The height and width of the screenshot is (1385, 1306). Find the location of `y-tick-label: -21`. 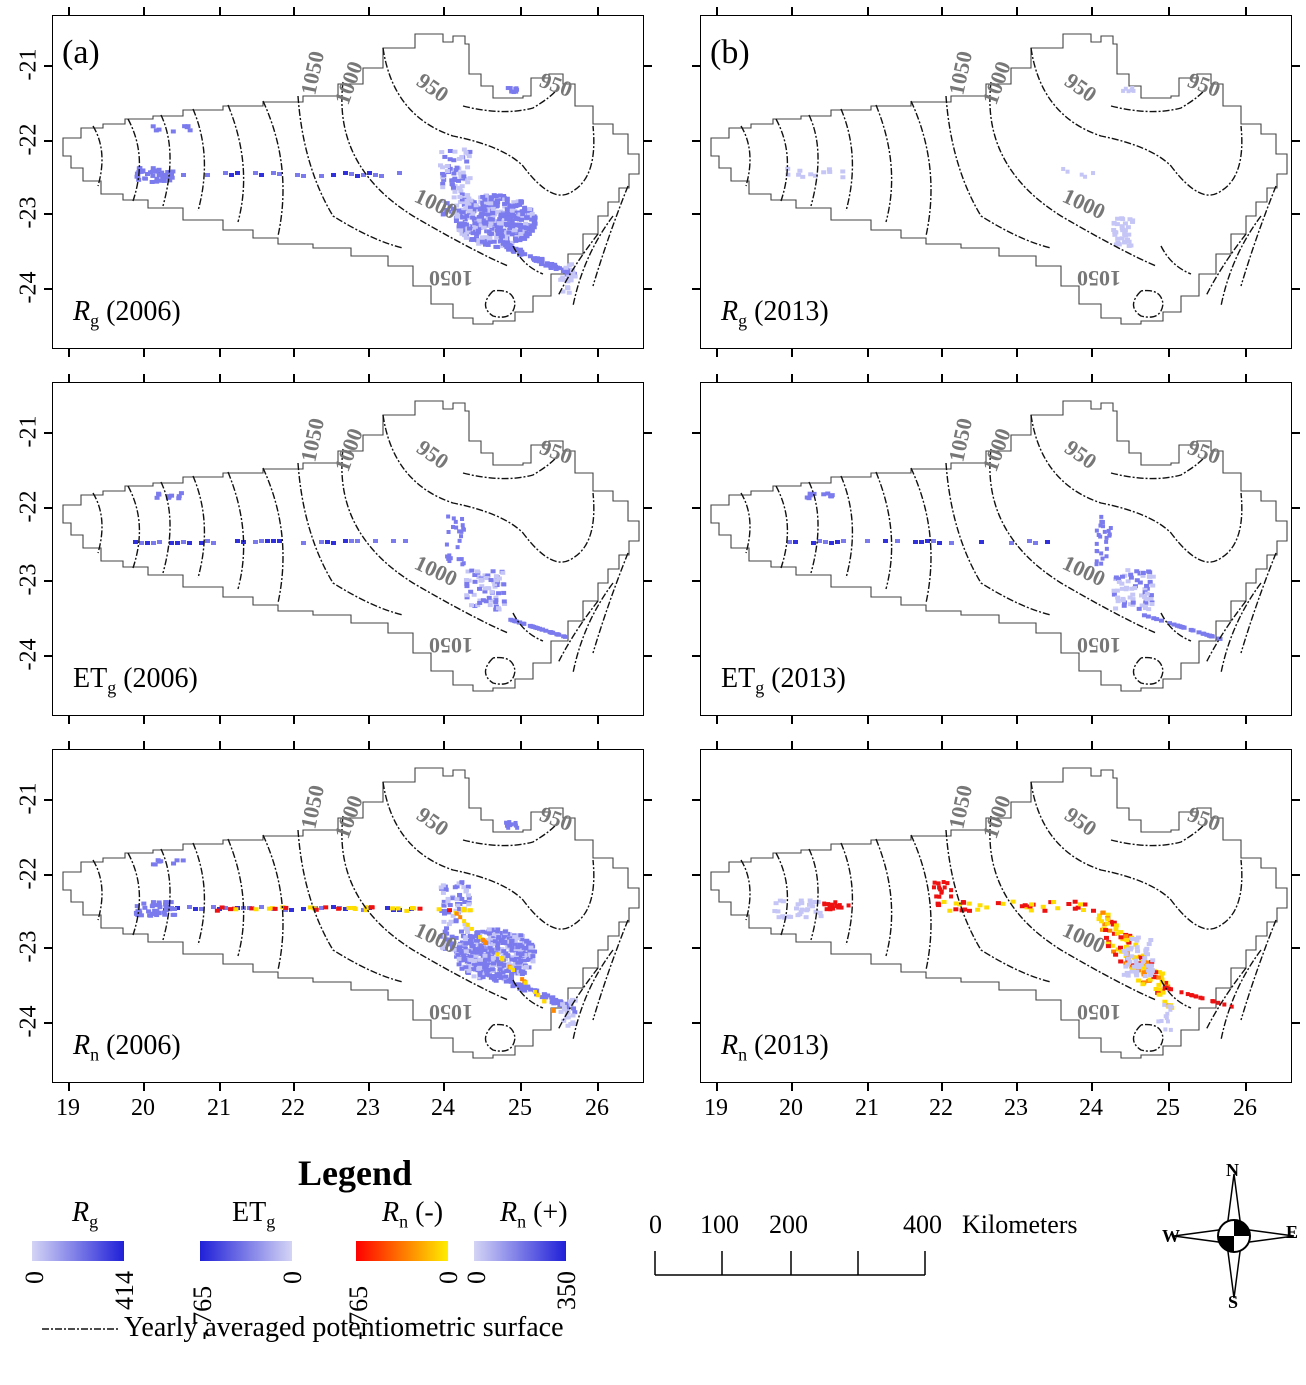

y-tick-label: -21 is located at coordinates (28, 798).